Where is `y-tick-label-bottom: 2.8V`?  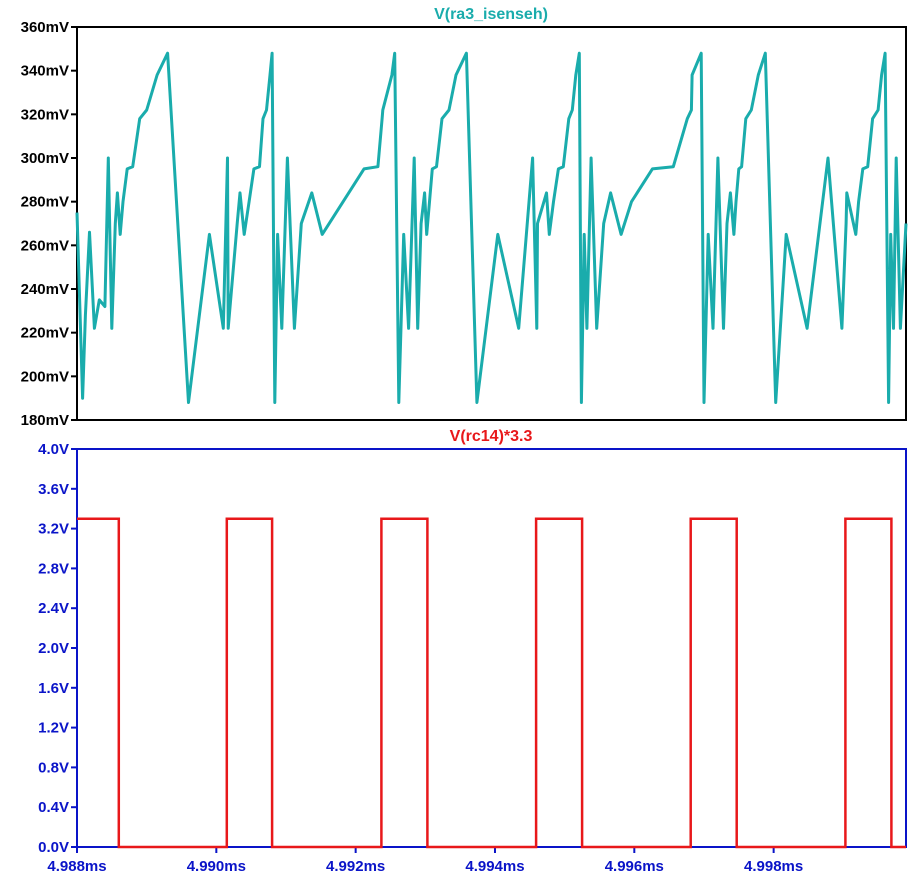 y-tick-label-bottom: 2.8V is located at coordinates (53, 568).